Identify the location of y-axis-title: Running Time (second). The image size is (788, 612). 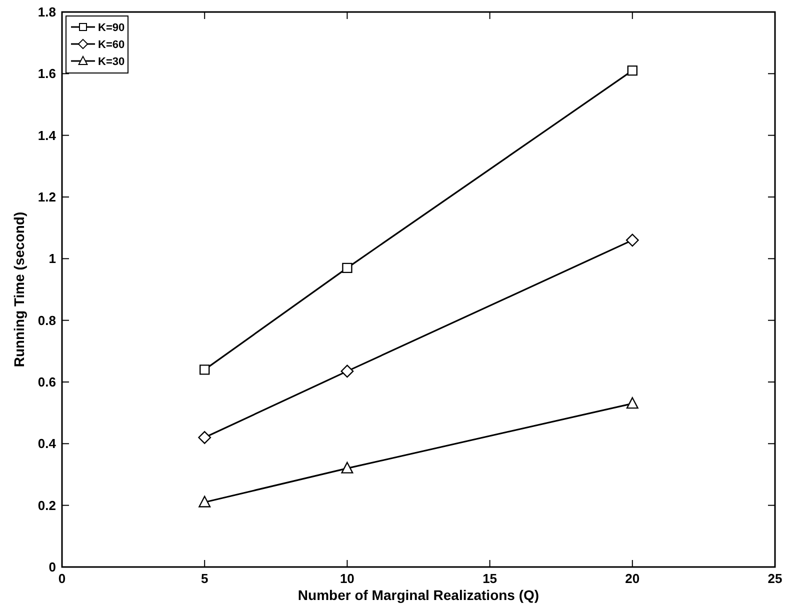
(19, 290).